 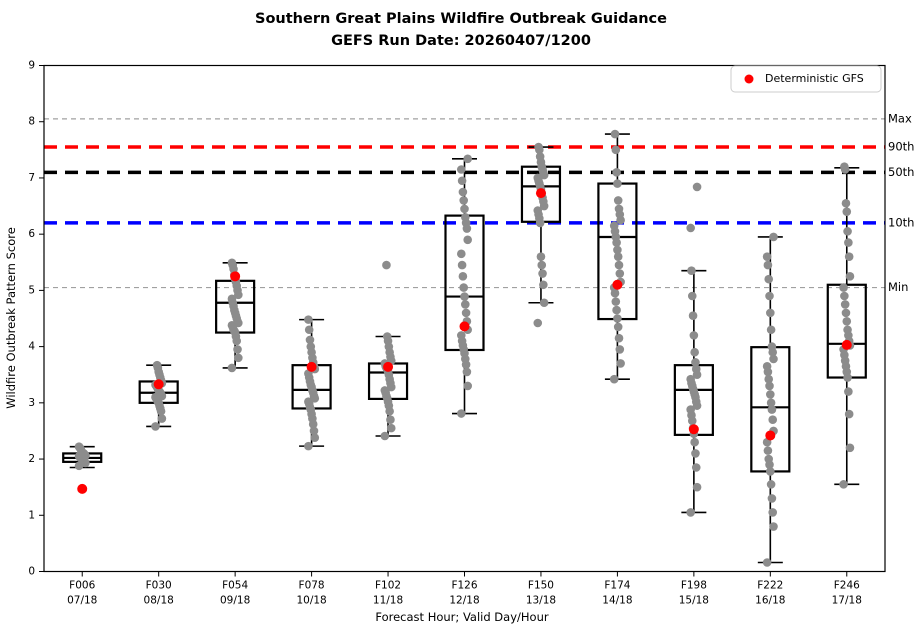 What do you see at coordinates (311, 601) in the screenshot?
I see `x-tick-label-valid: 10/18` at bounding box center [311, 601].